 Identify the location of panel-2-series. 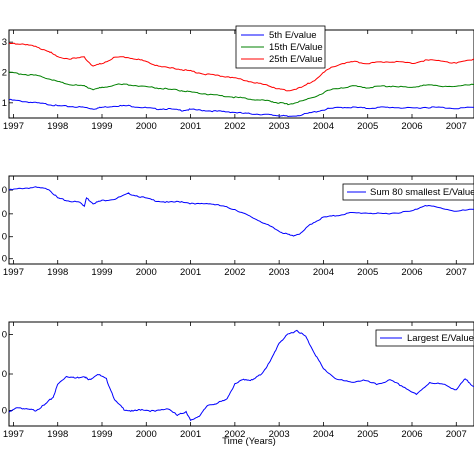
(241, 211).